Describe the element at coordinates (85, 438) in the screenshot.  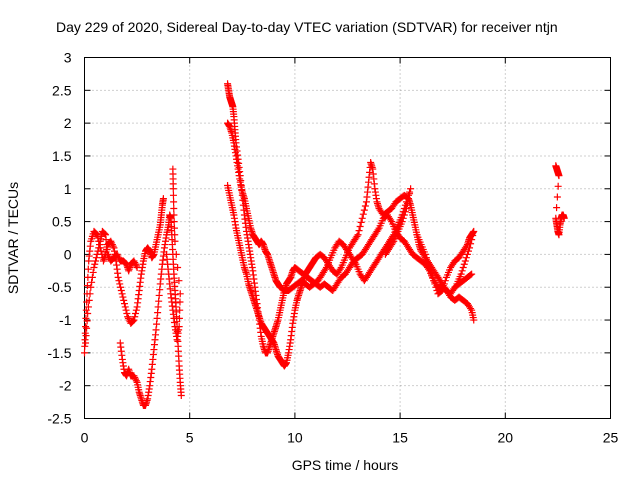
I see `x-tick-label: 0` at that location.